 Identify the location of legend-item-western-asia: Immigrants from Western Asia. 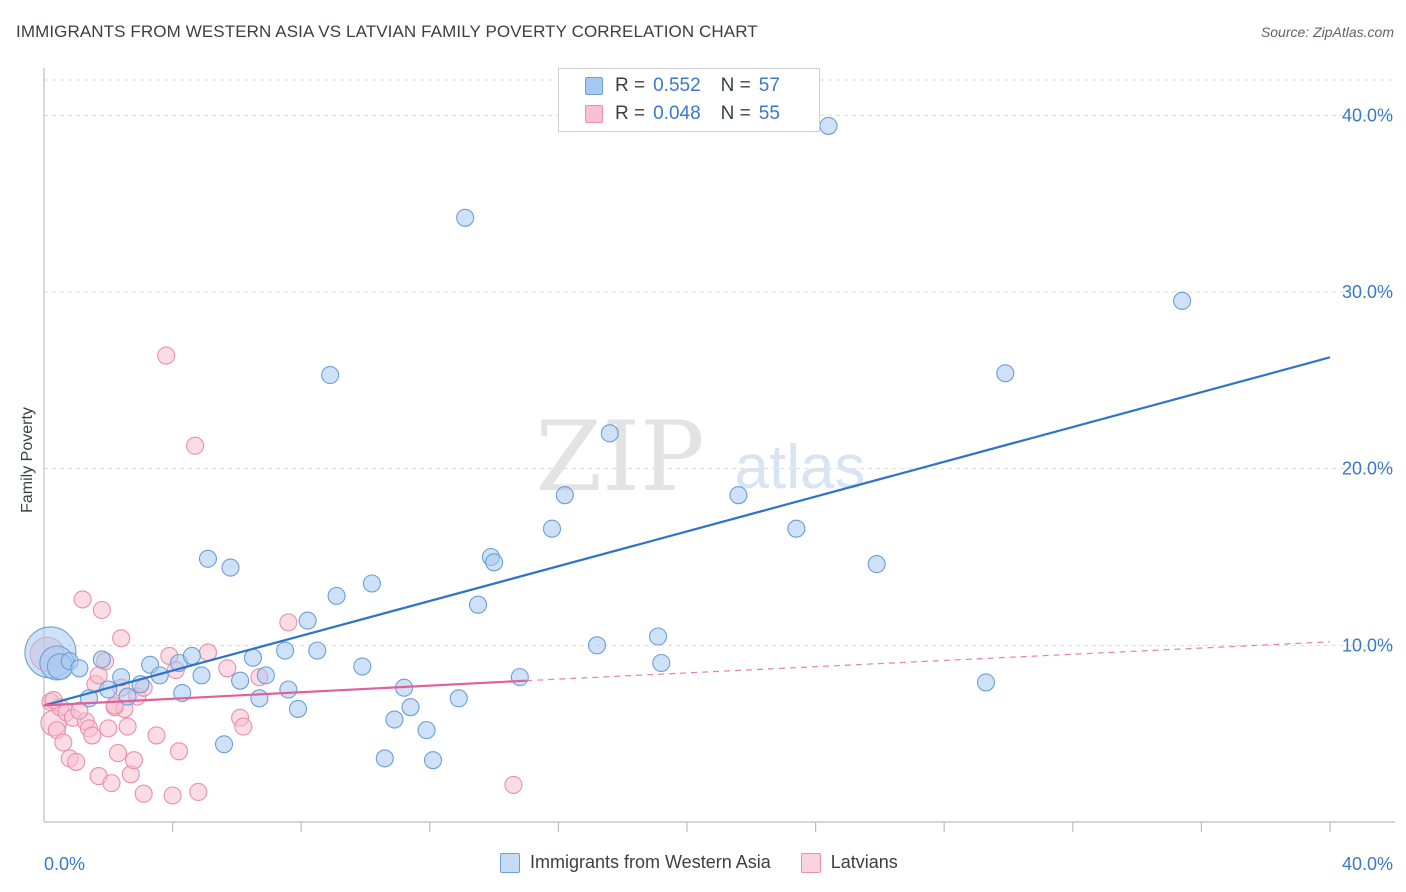
(635, 862).